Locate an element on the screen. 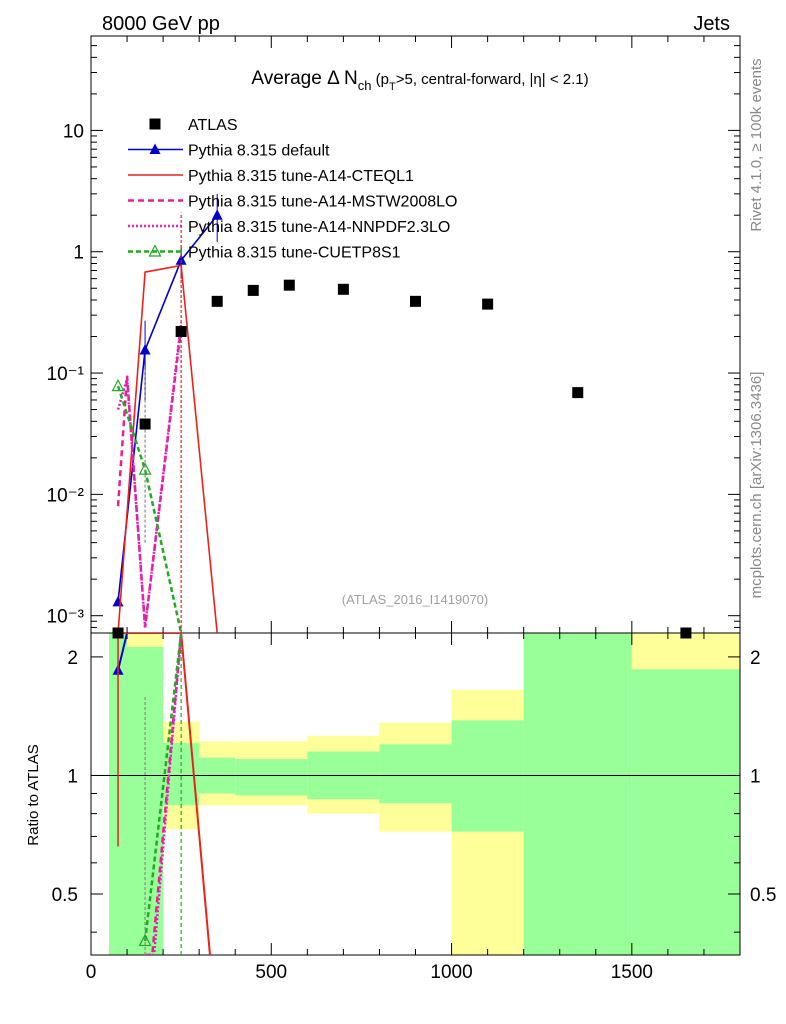  y-main-tick-label-0: 10⁻³ is located at coordinates (66, 617).